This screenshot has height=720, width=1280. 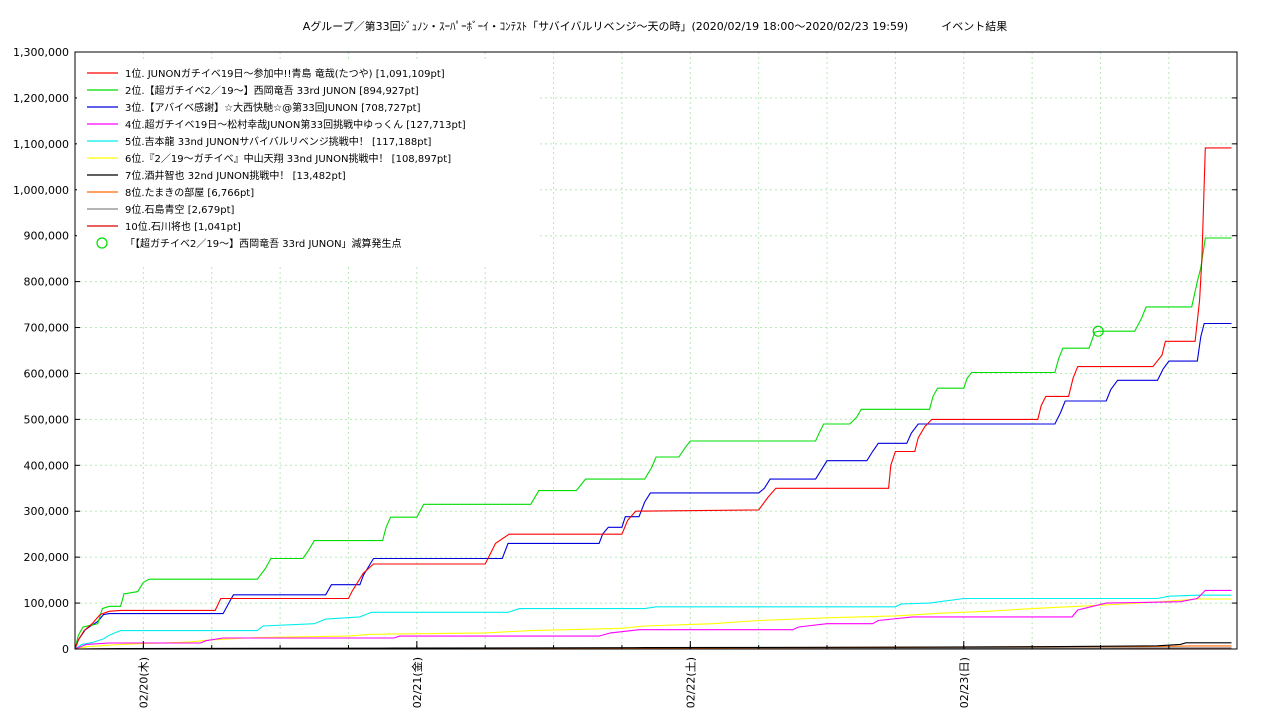 I want to click on y-tick-label: 400,000, so click(x=47, y=465).